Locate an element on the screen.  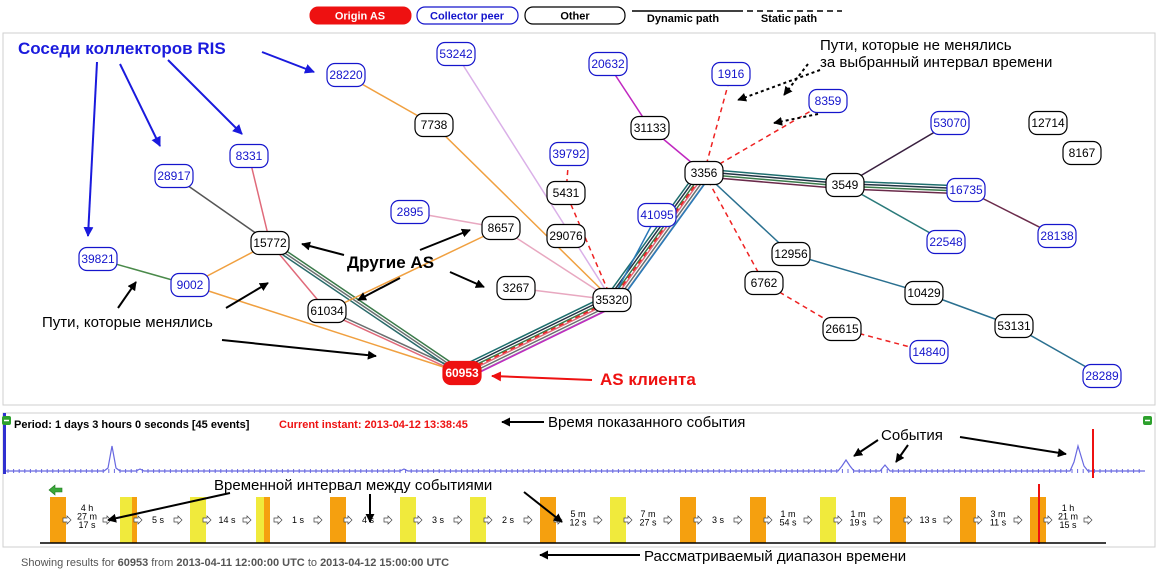
as-node-8331: 8331 is located at coordinates (249, 156).